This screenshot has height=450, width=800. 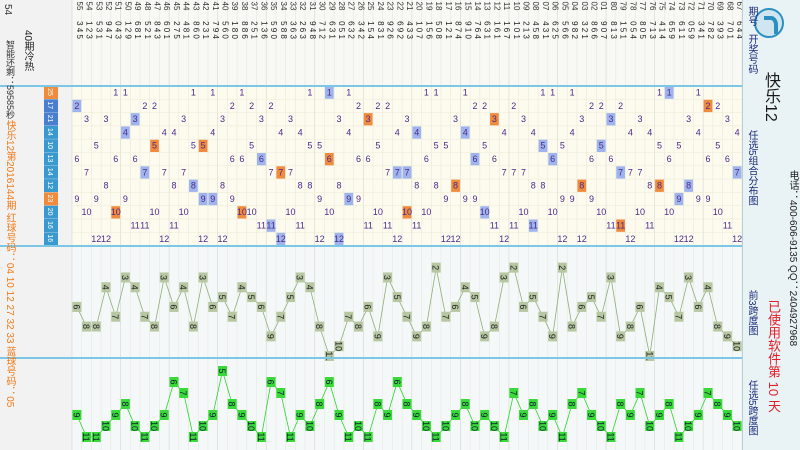 What do you see at coordinates (244, 6) in the screenshot?
I see `period-number: 38` at bounding box center [244, 6].